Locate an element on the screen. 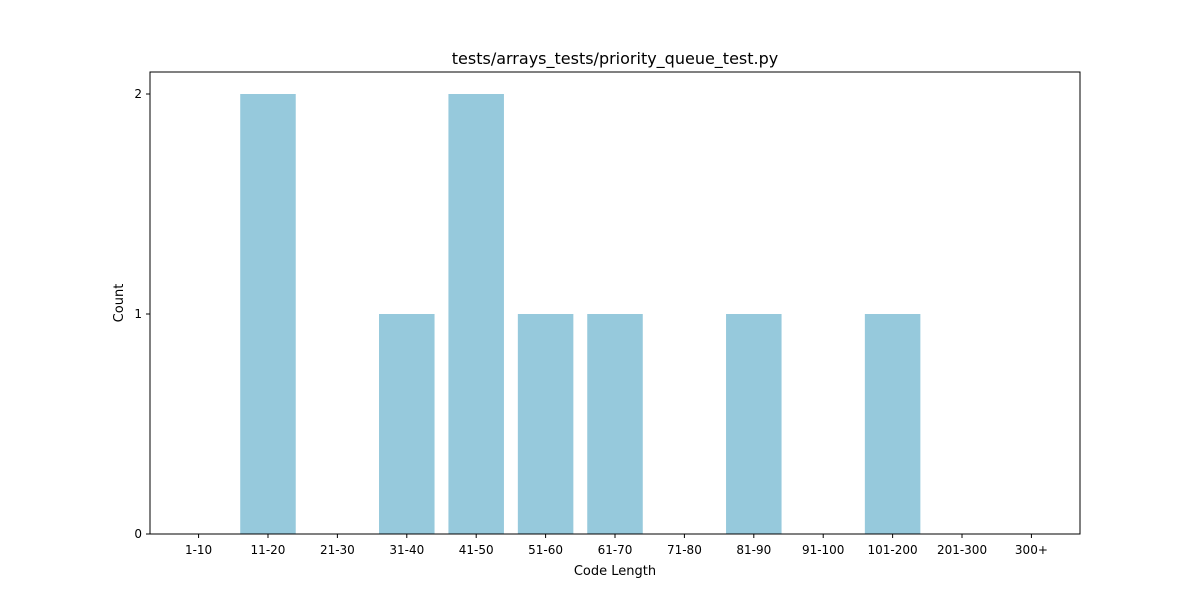 The width and height of the screenshot is (1200, 600). x-axis-label: Code Length is located at coordinates (615, 571).